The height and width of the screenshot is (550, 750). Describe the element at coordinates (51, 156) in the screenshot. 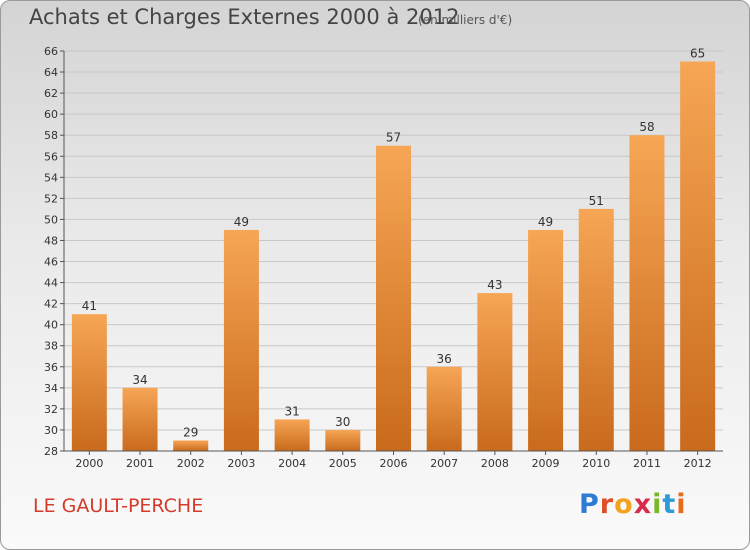

I see `y-tick-label-56: 56` at that location.